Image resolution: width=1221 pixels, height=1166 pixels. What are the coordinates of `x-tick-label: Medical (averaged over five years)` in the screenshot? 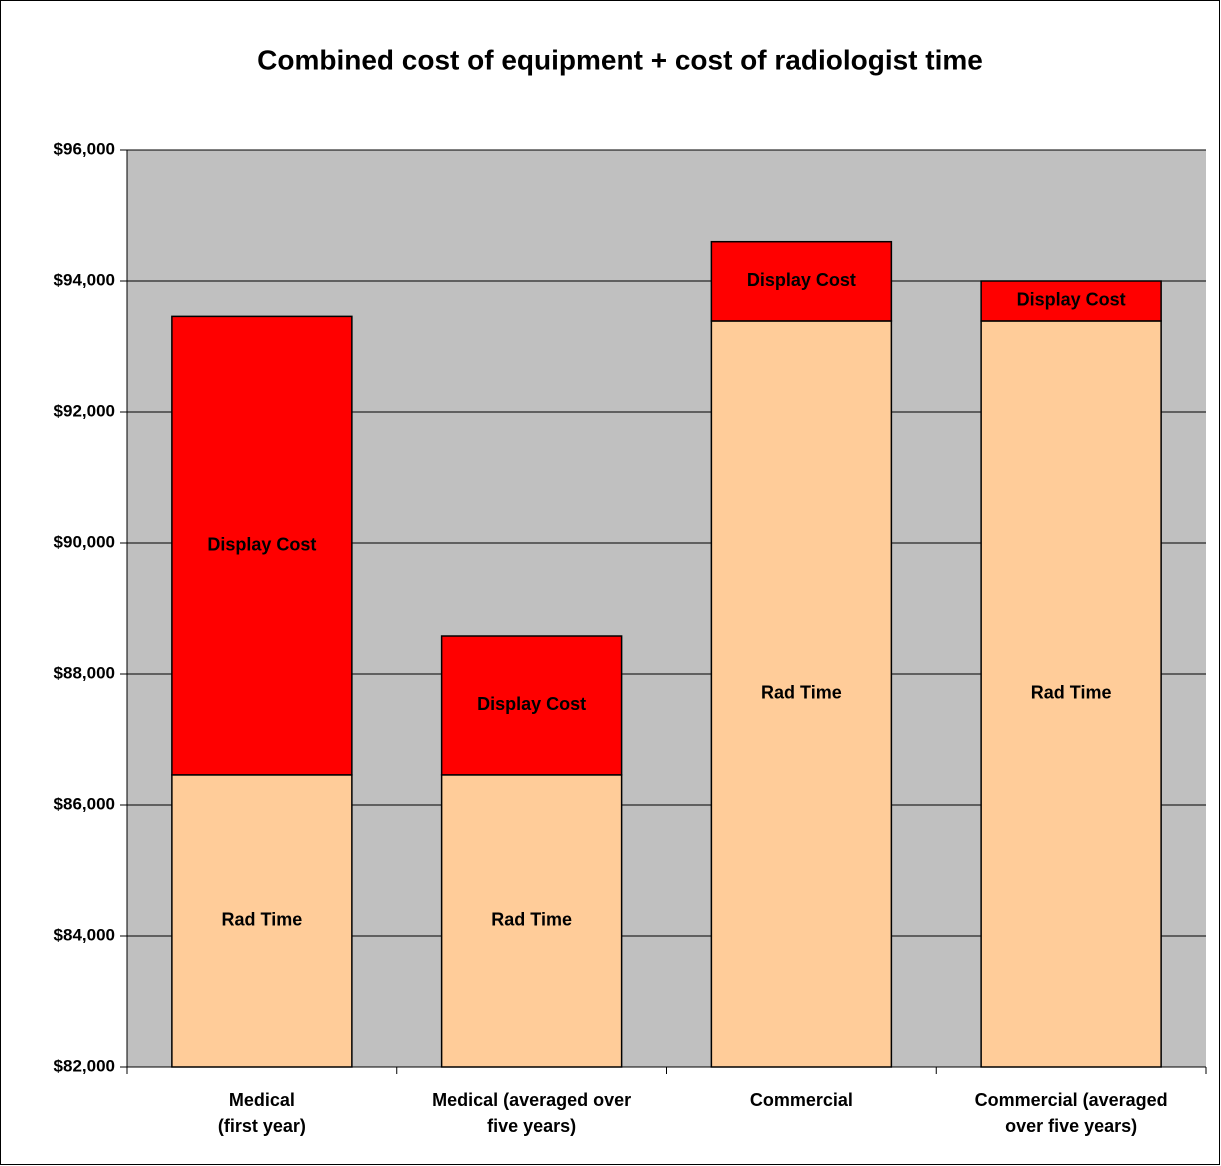 It's located at (532, 1113).